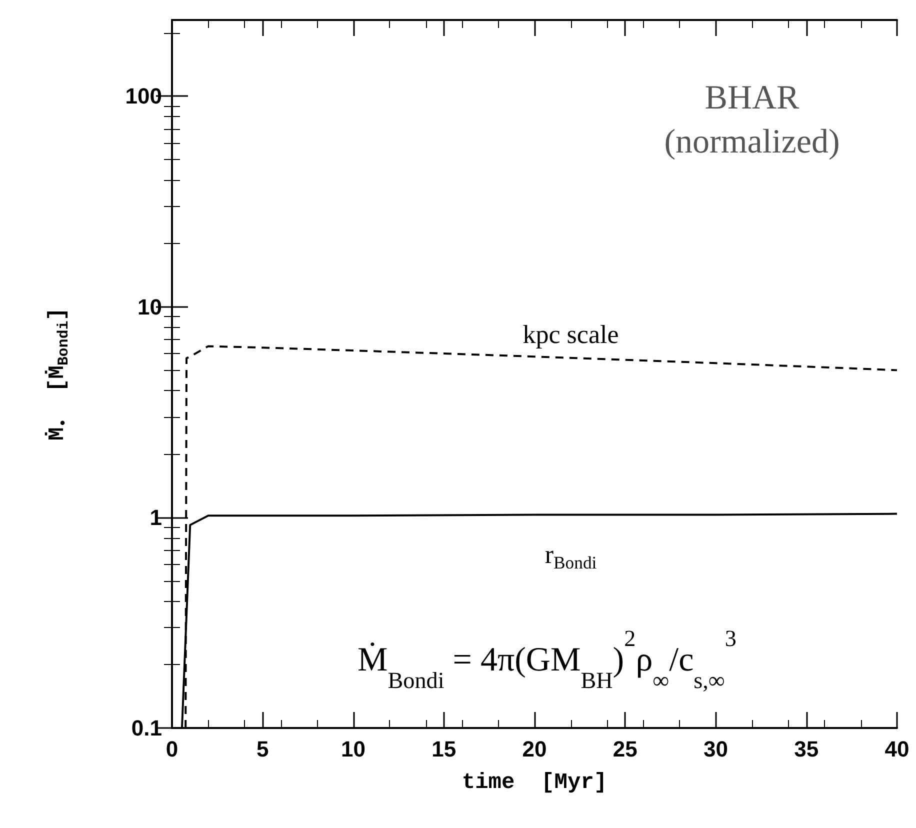 The width and height of the screenshot is (916, 828). Describe the element at coordinates (172, 749) in the screenshot. I see `x-tick-label: 0` at that location.